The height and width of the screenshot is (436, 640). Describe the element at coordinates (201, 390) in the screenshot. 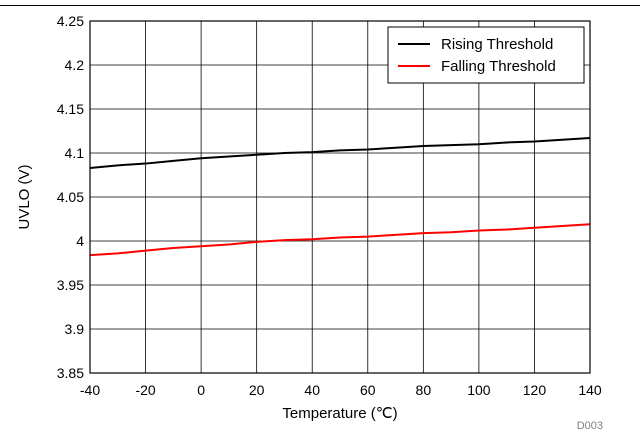

I see `x-tick-label: 0` at that location.